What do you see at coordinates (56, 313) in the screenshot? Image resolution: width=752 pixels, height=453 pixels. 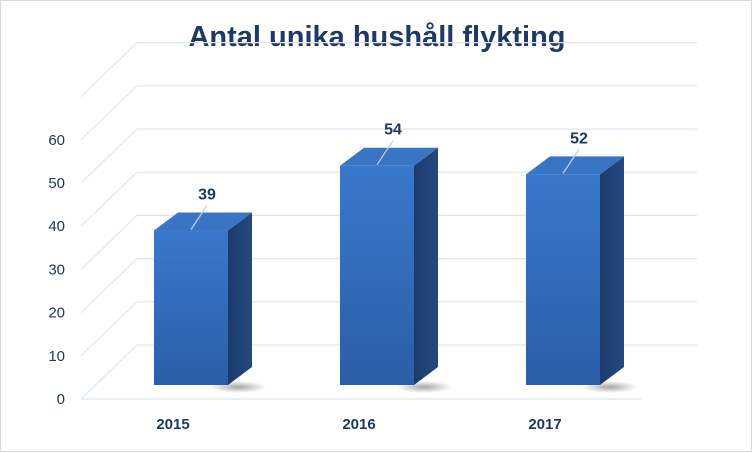 I see `y-tick-label: 20` at bounding box center [56, 313].